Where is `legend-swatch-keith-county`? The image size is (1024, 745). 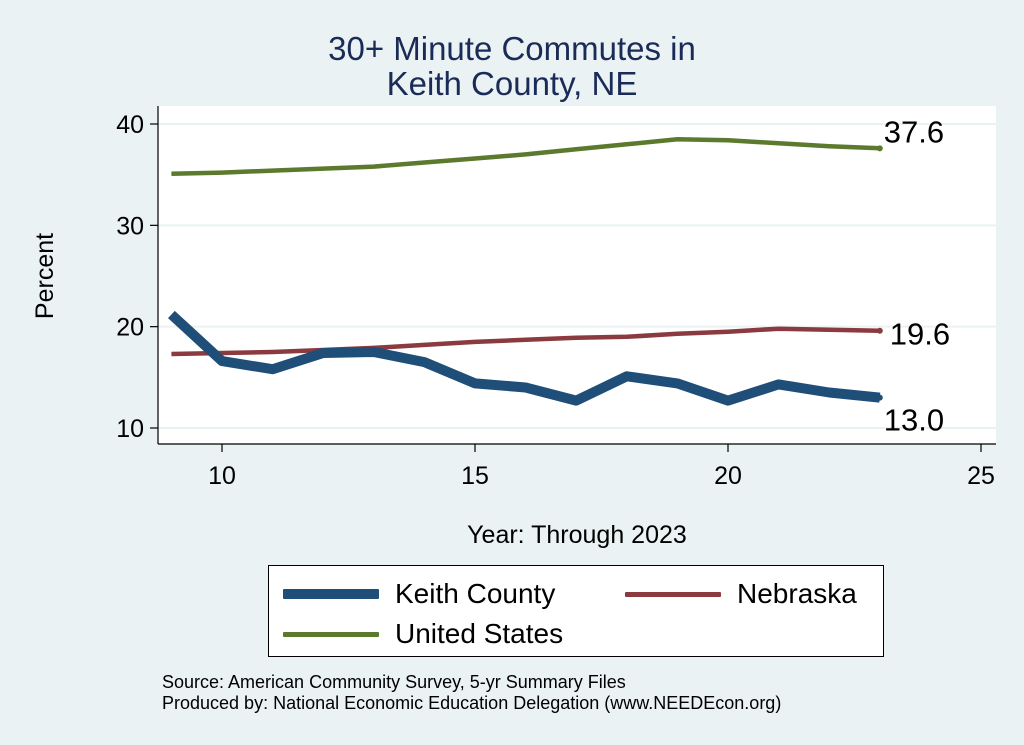 legend-swatch-keith-county is located at coordinates (331, 594).